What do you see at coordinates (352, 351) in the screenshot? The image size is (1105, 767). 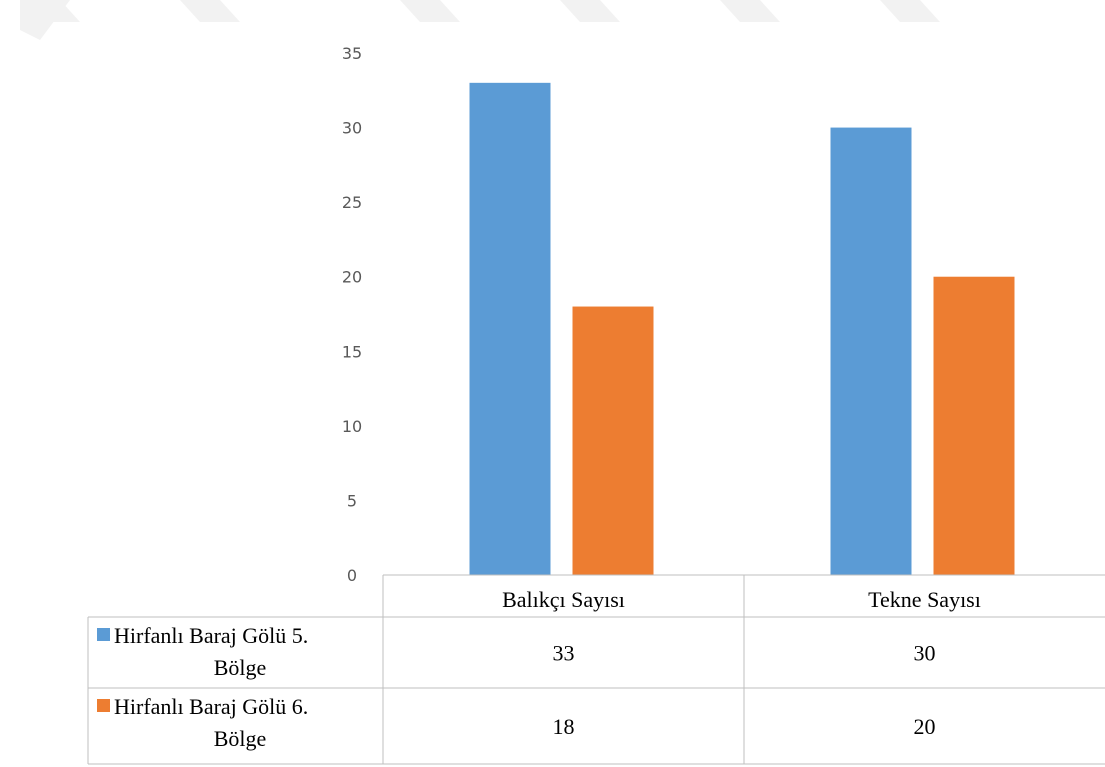 I see `y-tick-label: 15` at bounding box center [352, 351].